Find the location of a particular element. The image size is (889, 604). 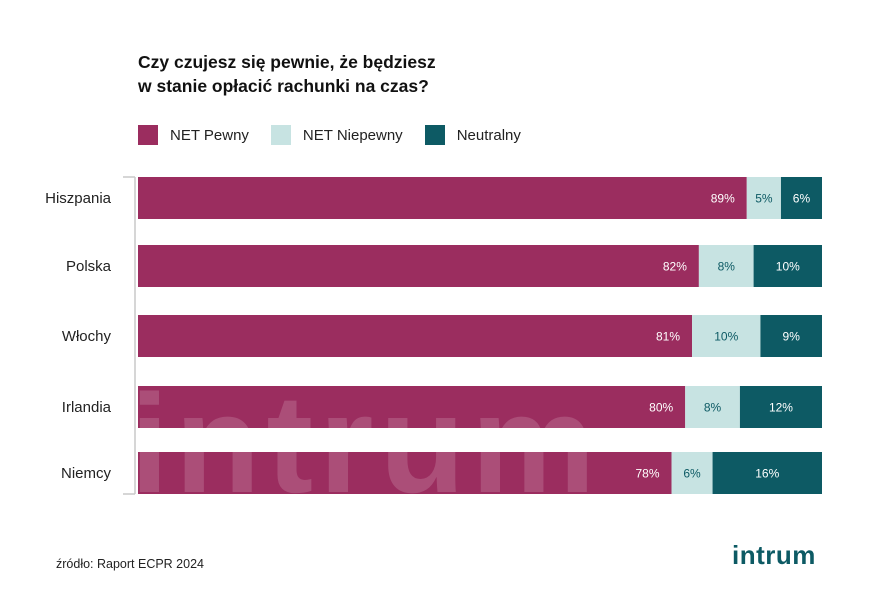

legend-swatch-net-niepewny is located at coordinates (280, 135).